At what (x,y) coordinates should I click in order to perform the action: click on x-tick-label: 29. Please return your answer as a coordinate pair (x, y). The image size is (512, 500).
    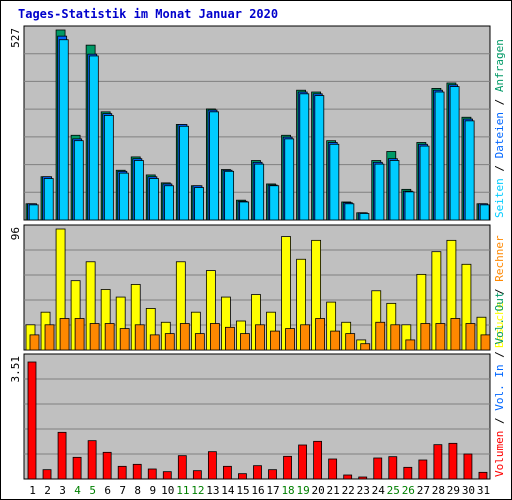
    Looking at the image, I should click on (453, 490).